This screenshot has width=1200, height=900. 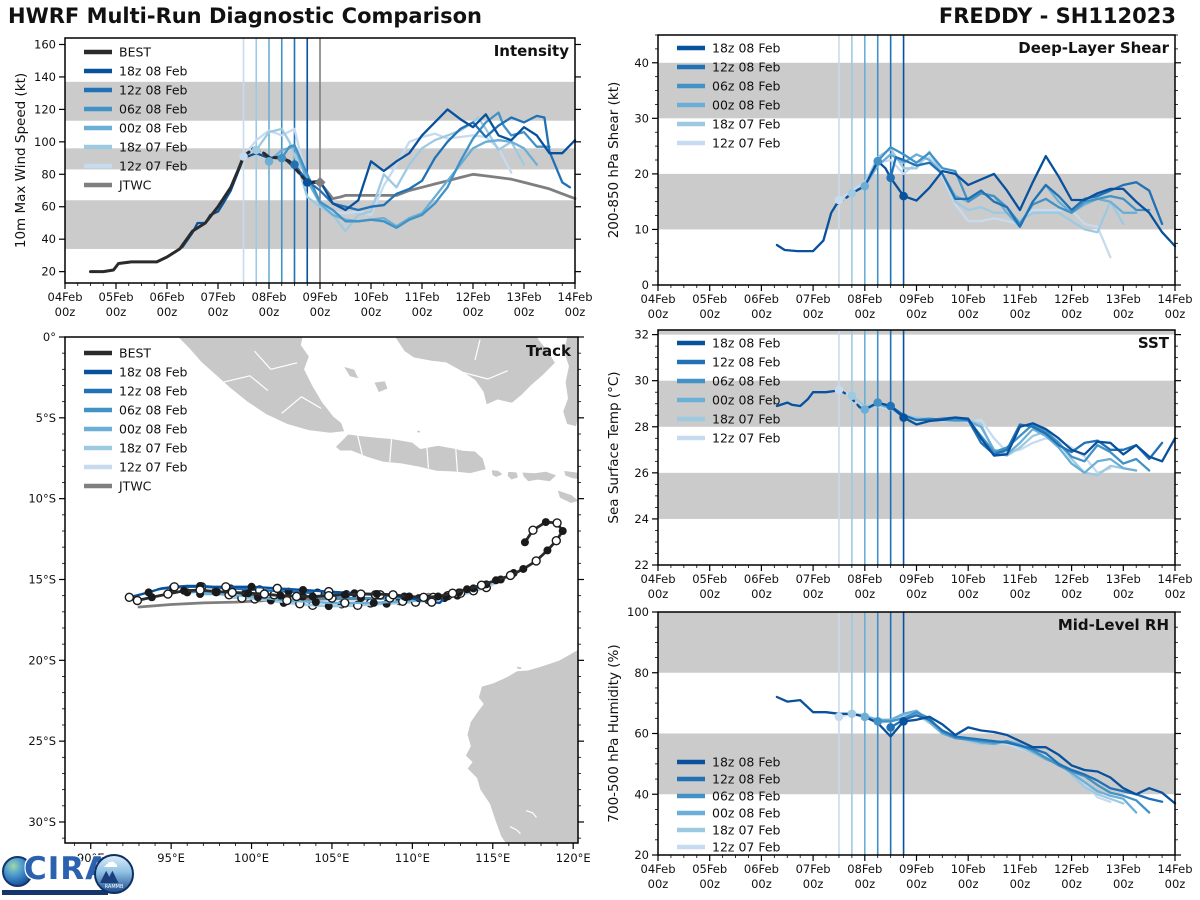 I want to click on svg-text: JTWC, so click(x=135, y=185).